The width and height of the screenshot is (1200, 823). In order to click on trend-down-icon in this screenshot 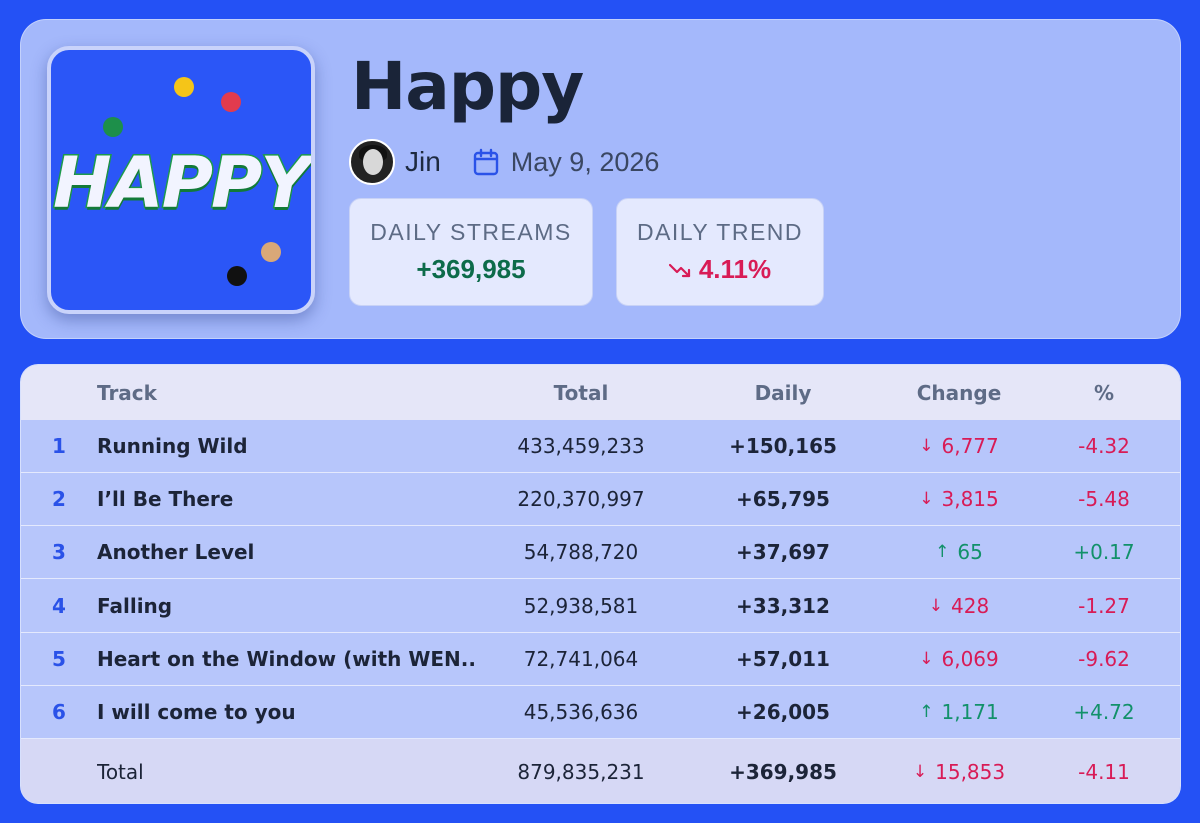, I will do `click(679, 269)`.